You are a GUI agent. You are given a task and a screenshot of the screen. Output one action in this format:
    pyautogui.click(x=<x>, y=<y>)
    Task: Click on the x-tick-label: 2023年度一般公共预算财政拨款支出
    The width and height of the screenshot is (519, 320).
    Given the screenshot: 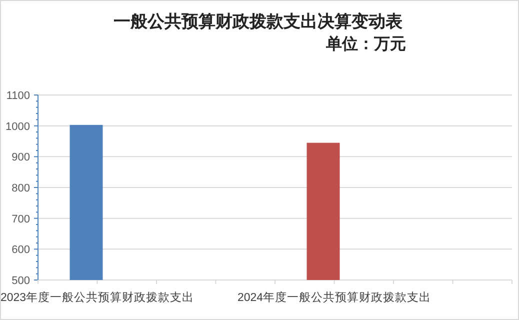 What is the action you would take?
    pyautogui.click(x=97, y=297)
    